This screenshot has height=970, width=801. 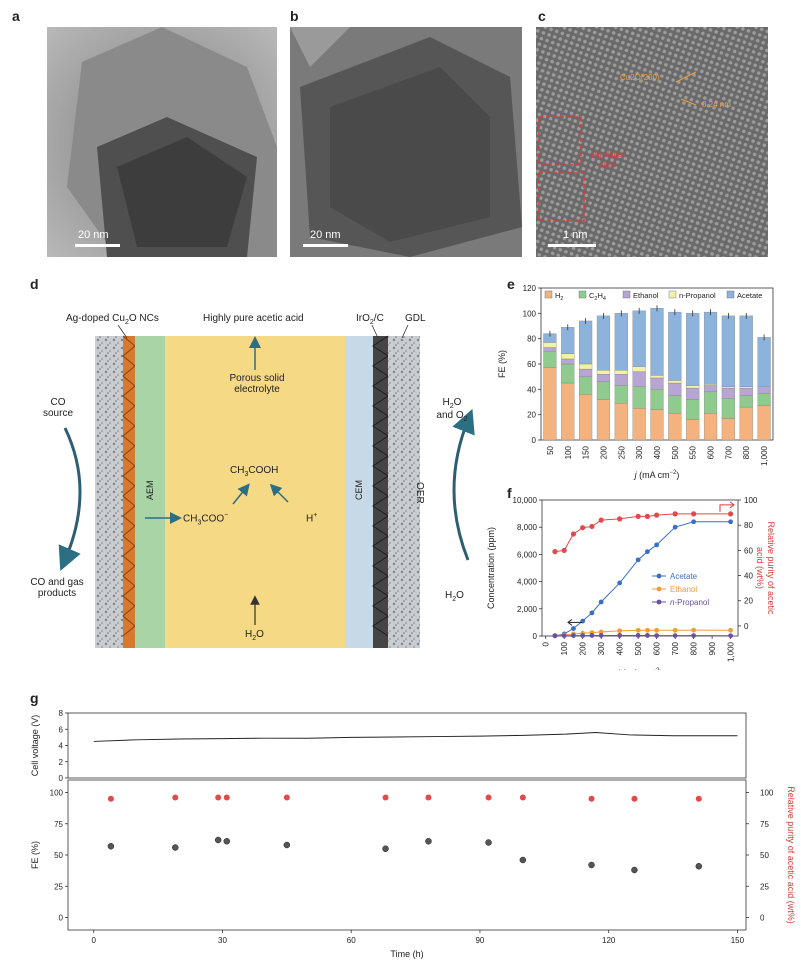 I want to click on chart-g-top-ytick-label: 0, so click(x=61, y=778).